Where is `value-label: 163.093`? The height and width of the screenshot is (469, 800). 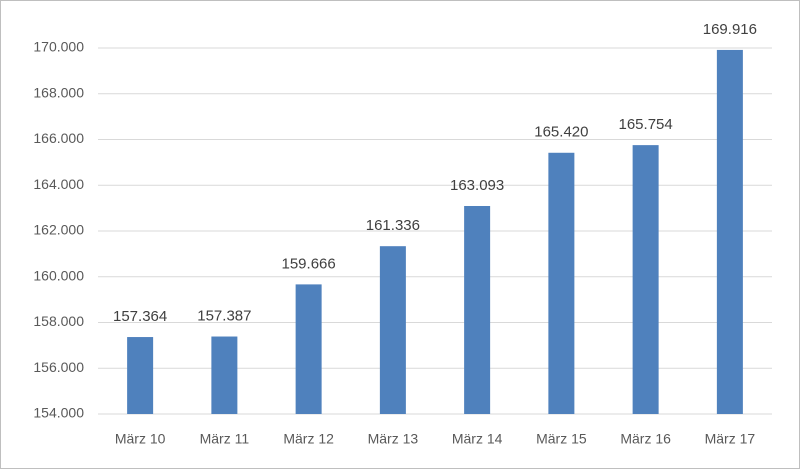
value-label: 163.093 is located at coordinates (477, 185).